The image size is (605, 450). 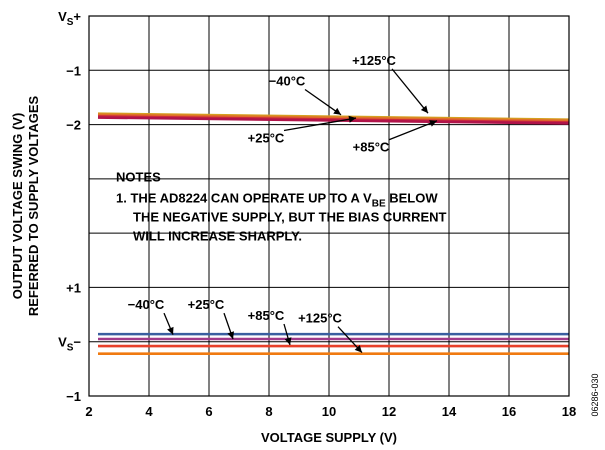 I want to click on notes-line-1-post: BELOW, so click(x=412, y=197).